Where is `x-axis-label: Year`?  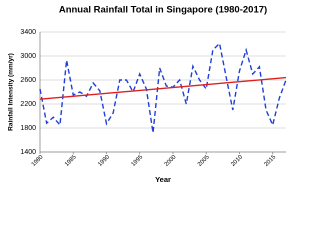 x-axis-label: Year is located at coordinates (163, 179).